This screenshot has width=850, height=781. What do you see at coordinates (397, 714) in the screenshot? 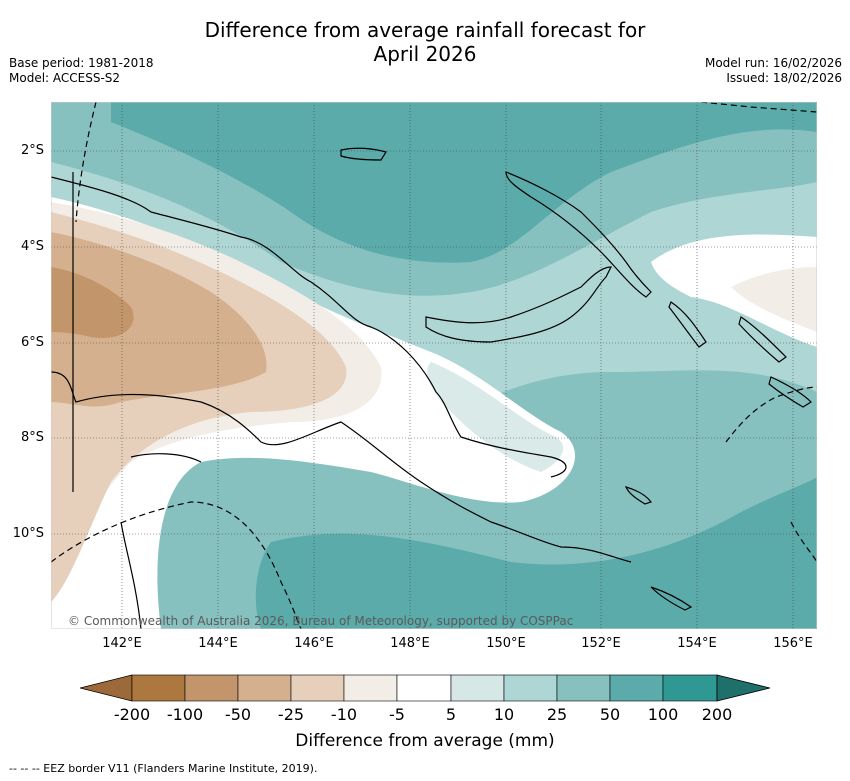
I see `colorbar-tick: -5` at bounding box center [397, 714].